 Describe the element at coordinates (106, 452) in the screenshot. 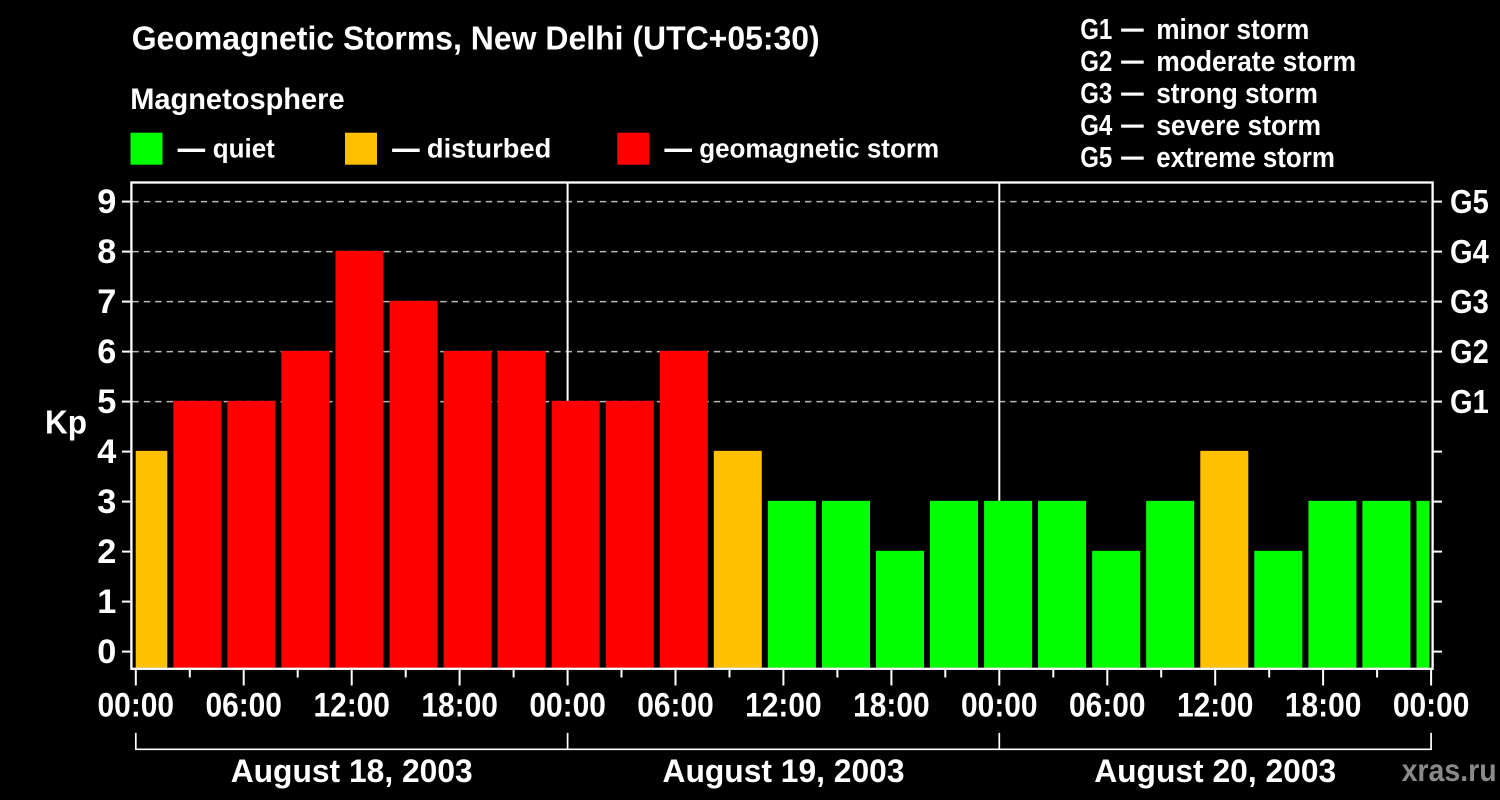

I see `svg-text: 4` at that location.